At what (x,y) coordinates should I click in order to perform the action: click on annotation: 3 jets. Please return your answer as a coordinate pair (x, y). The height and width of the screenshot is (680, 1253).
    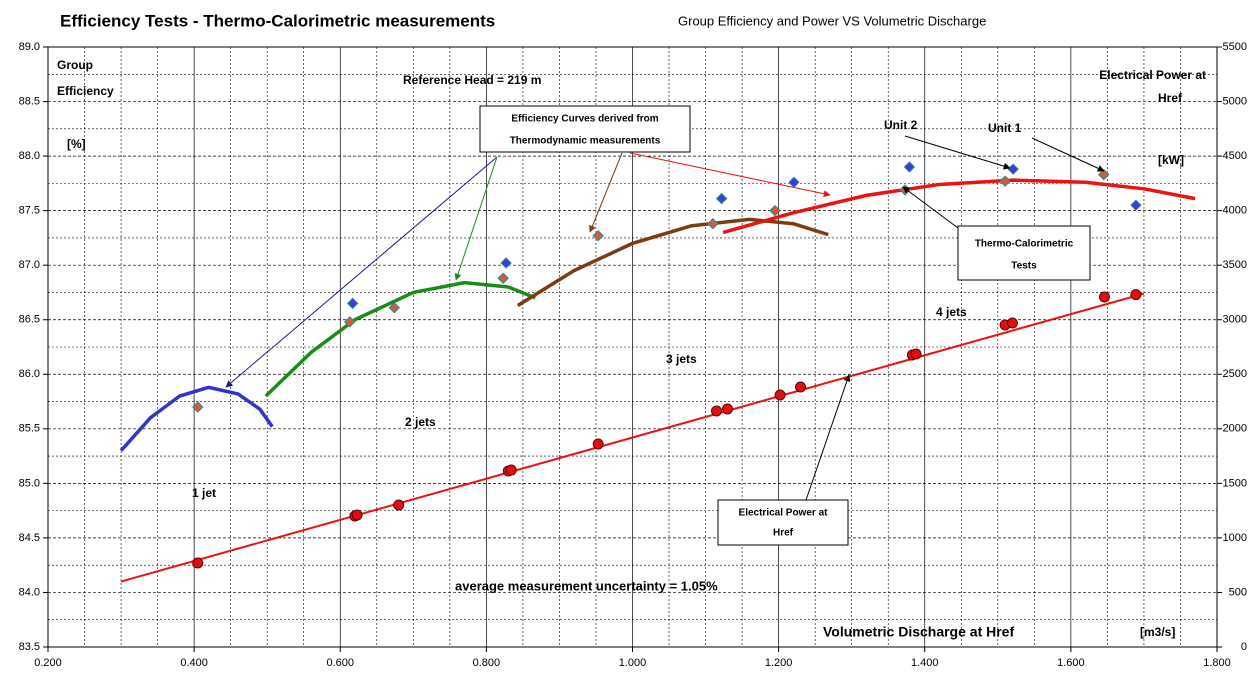
    Looking at the image, I should click on (681, 359).